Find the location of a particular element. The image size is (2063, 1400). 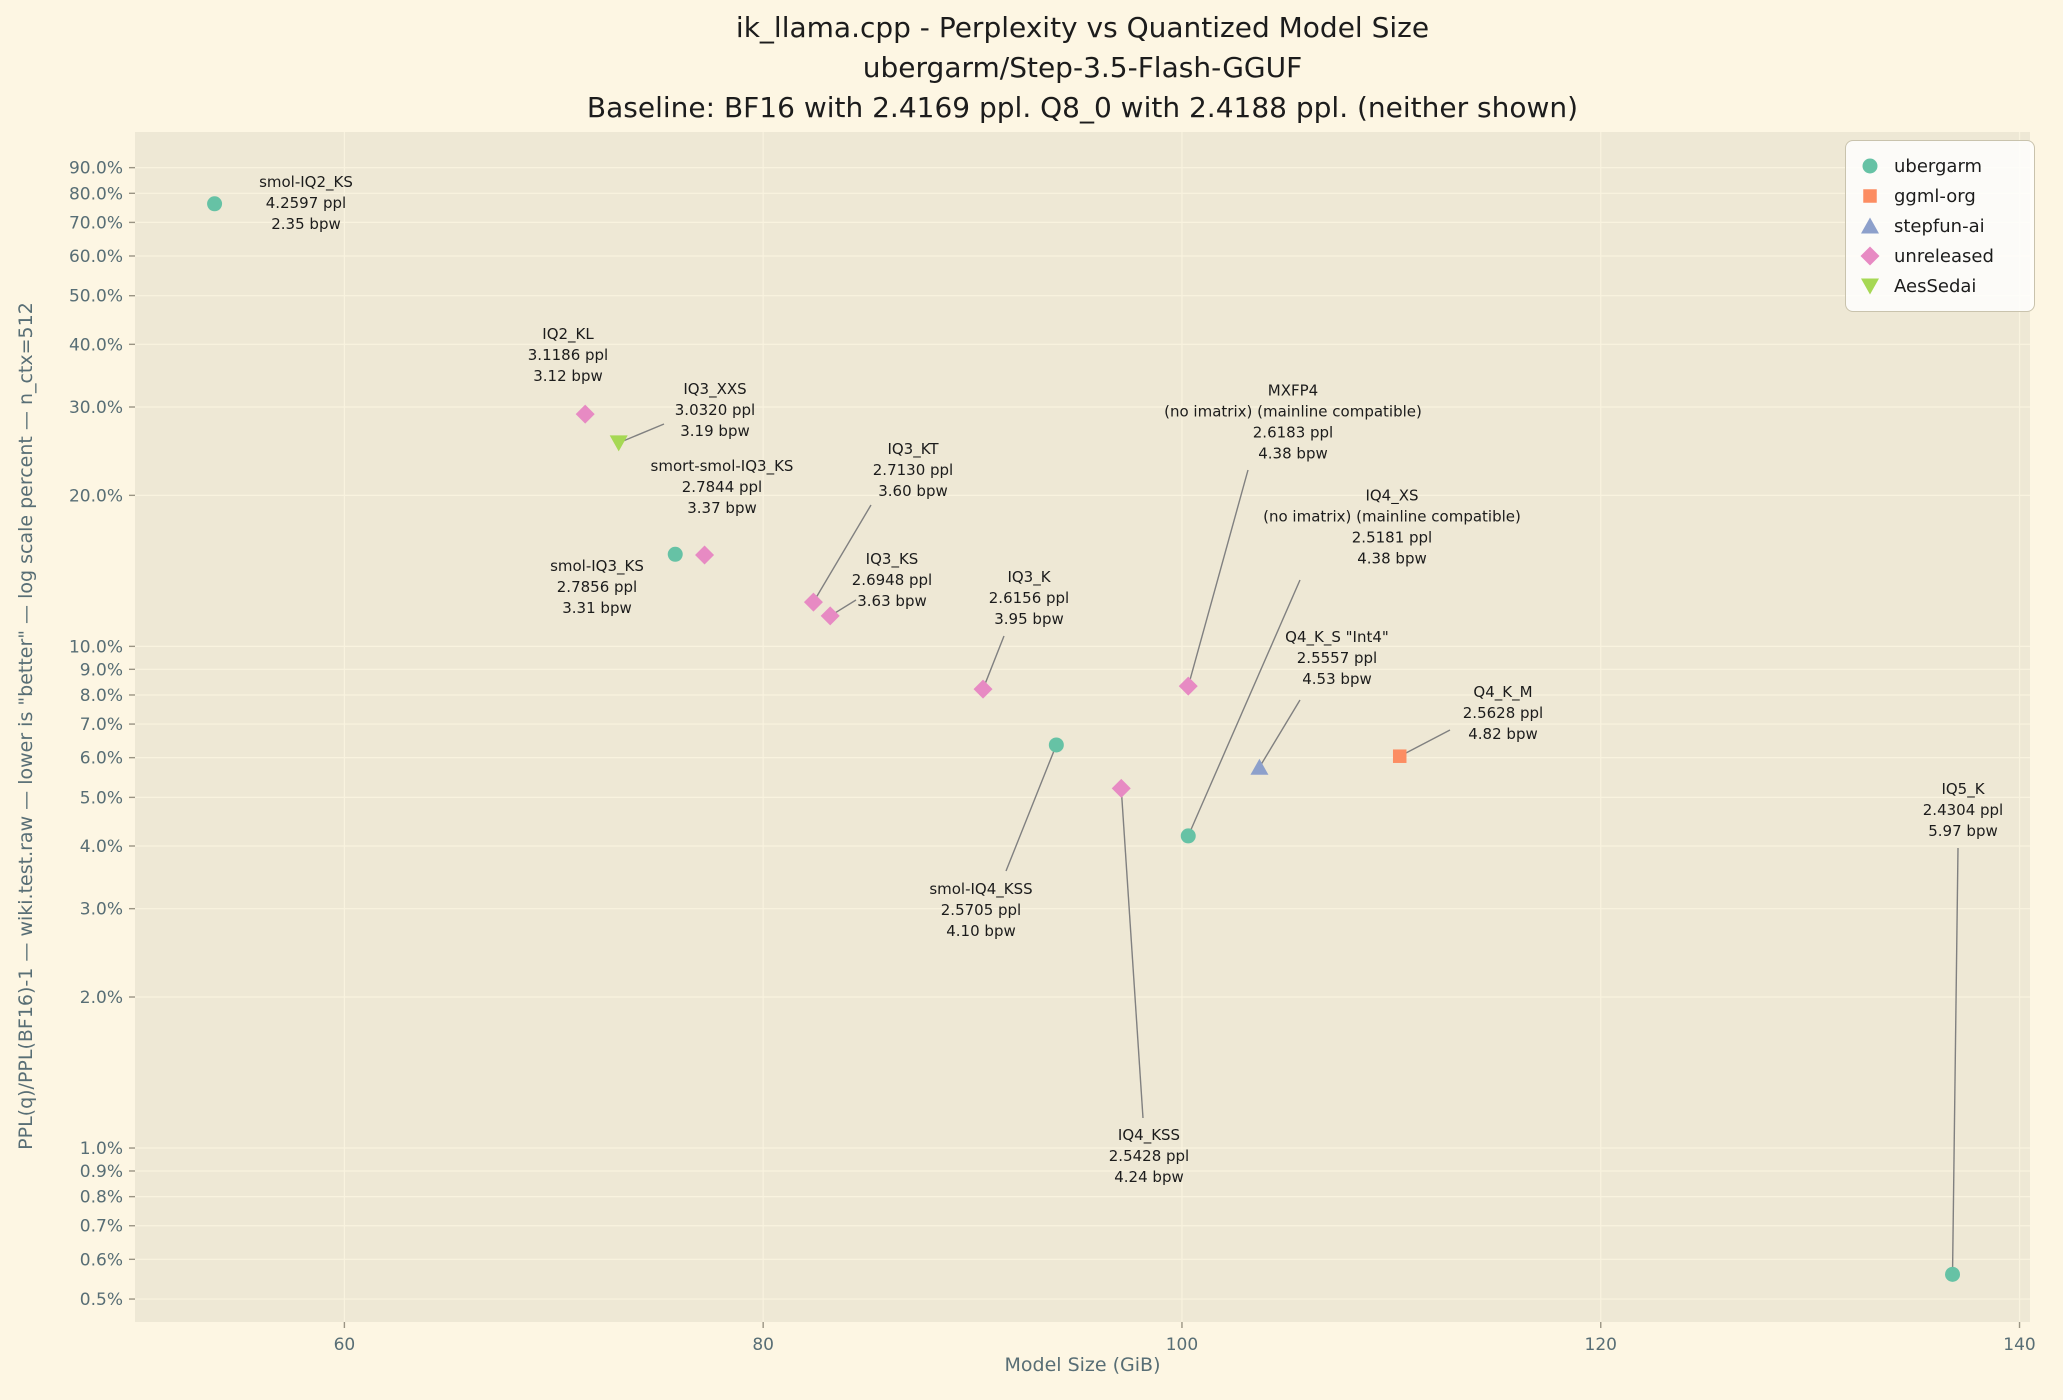

annotation-smol-iq2-ks: smol-IQ2_KS 4.2597 ppl 2.35 bpw is located at coordinates (306, 203).